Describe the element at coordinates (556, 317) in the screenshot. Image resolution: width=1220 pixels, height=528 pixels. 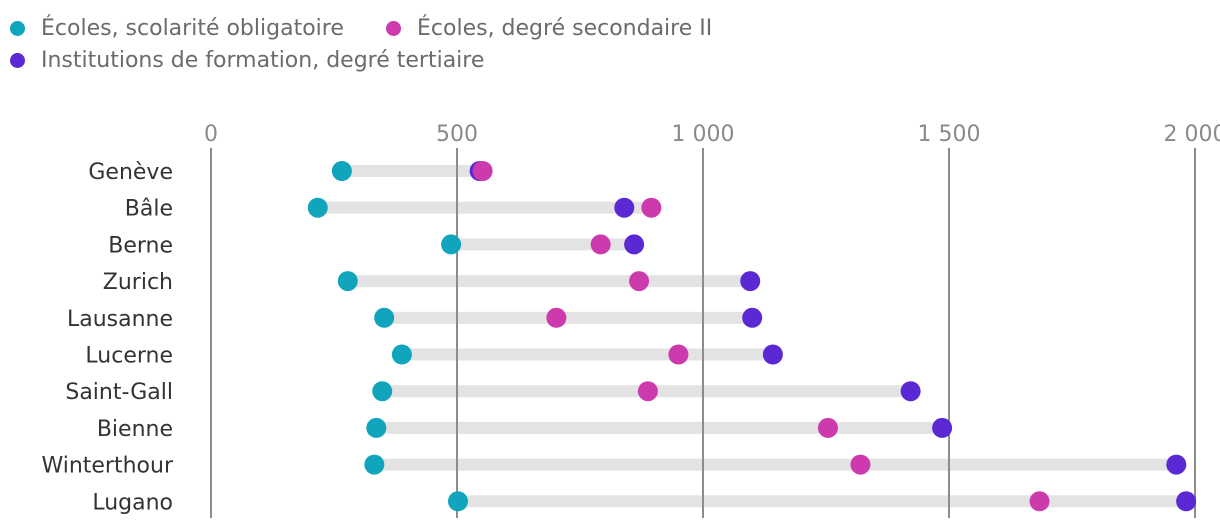
I see `dot-ecoles-degre-secondaire-ii-lausanne` at that location.